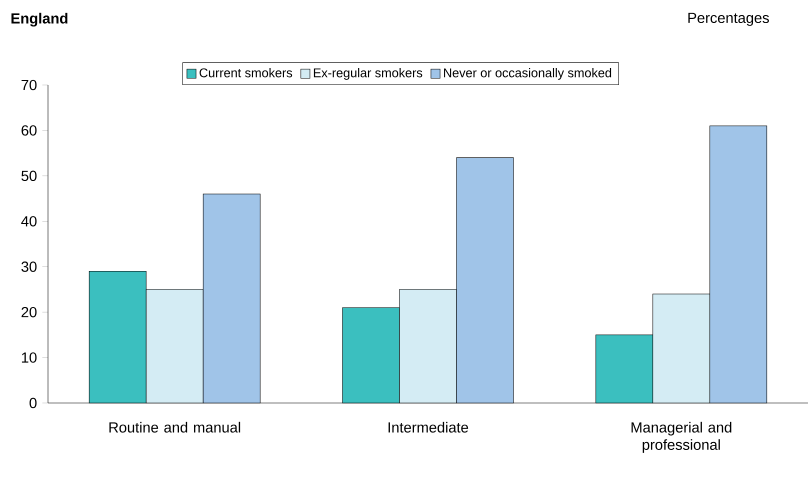 This screenshot has width=808, height=481. What do you see at coordinates (368, 74) in the screenshot?
I see `legend-label: Ex-regular smokers` at bounding box center [368, 74].